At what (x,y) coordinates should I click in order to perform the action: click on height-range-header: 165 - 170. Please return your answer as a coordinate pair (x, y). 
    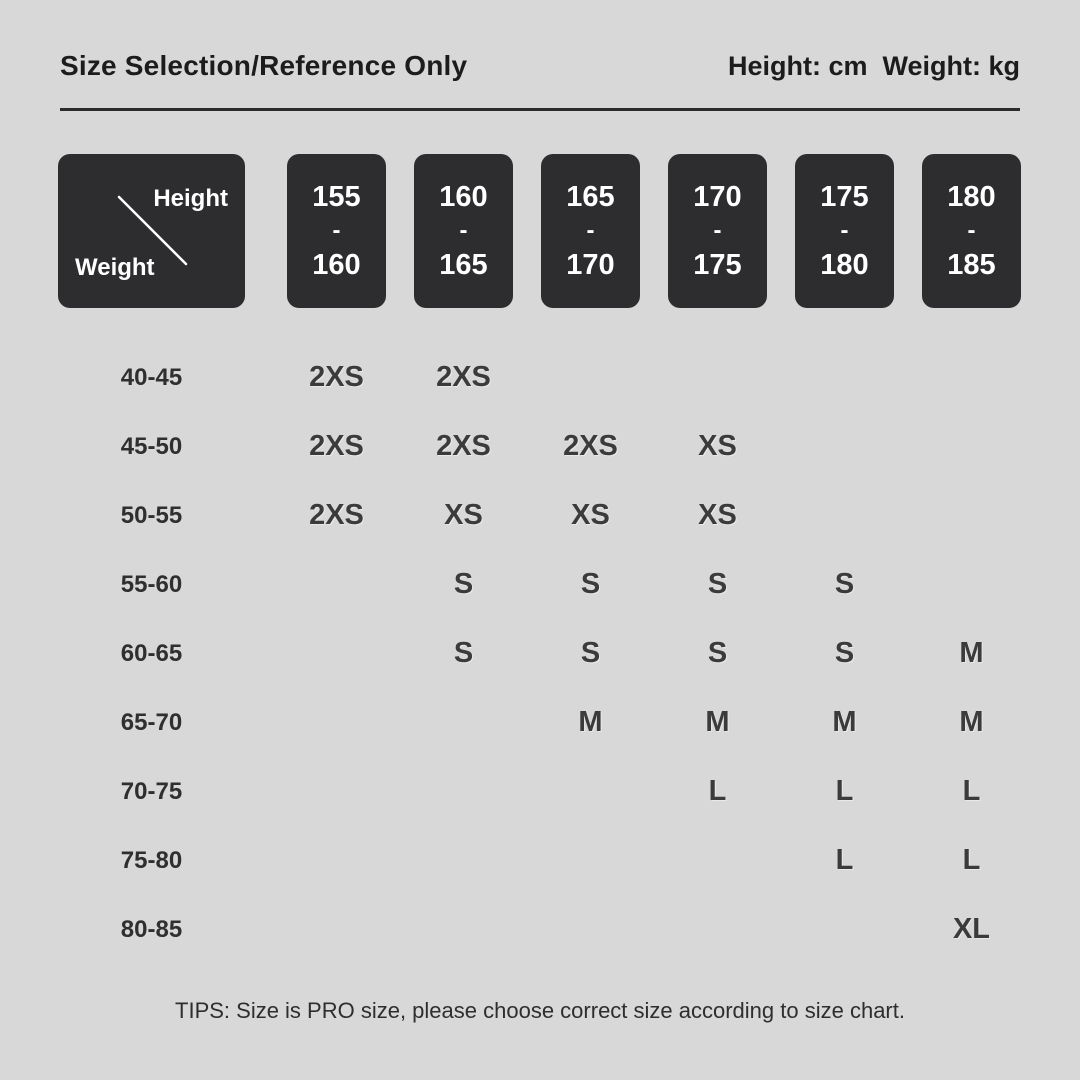
    Looking at the image, I should click on (590, 231).